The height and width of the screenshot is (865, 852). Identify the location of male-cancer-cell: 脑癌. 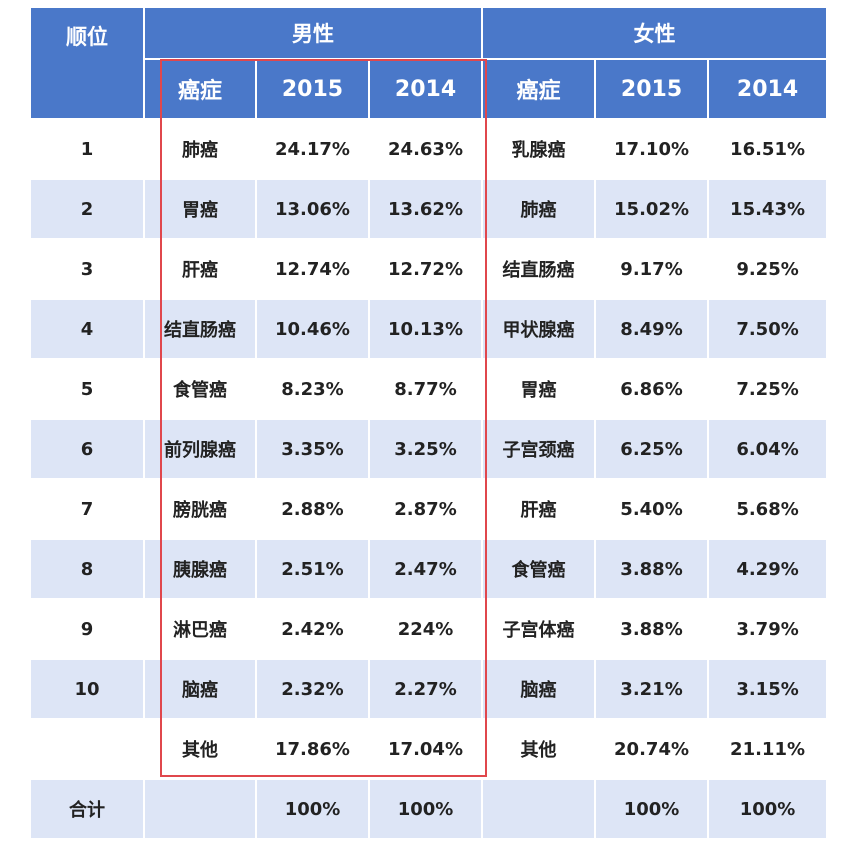
(200, 689).